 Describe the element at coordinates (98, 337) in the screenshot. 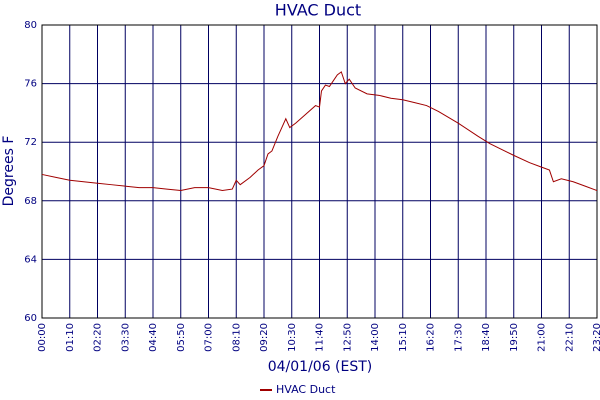

I see `x-tick-label: 02:20` at that location.